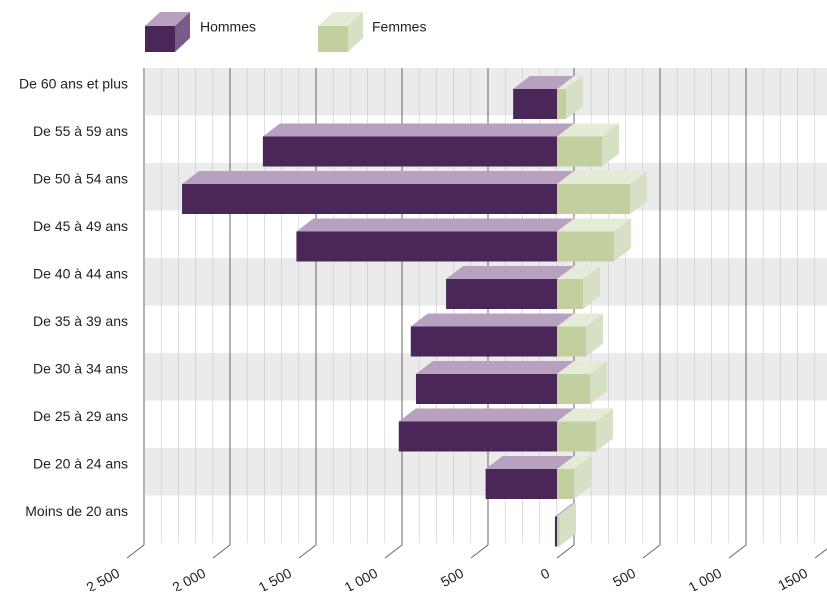  Describe the element at coordinates (486, 92) in the screenshot. I see `row-band` at that location.